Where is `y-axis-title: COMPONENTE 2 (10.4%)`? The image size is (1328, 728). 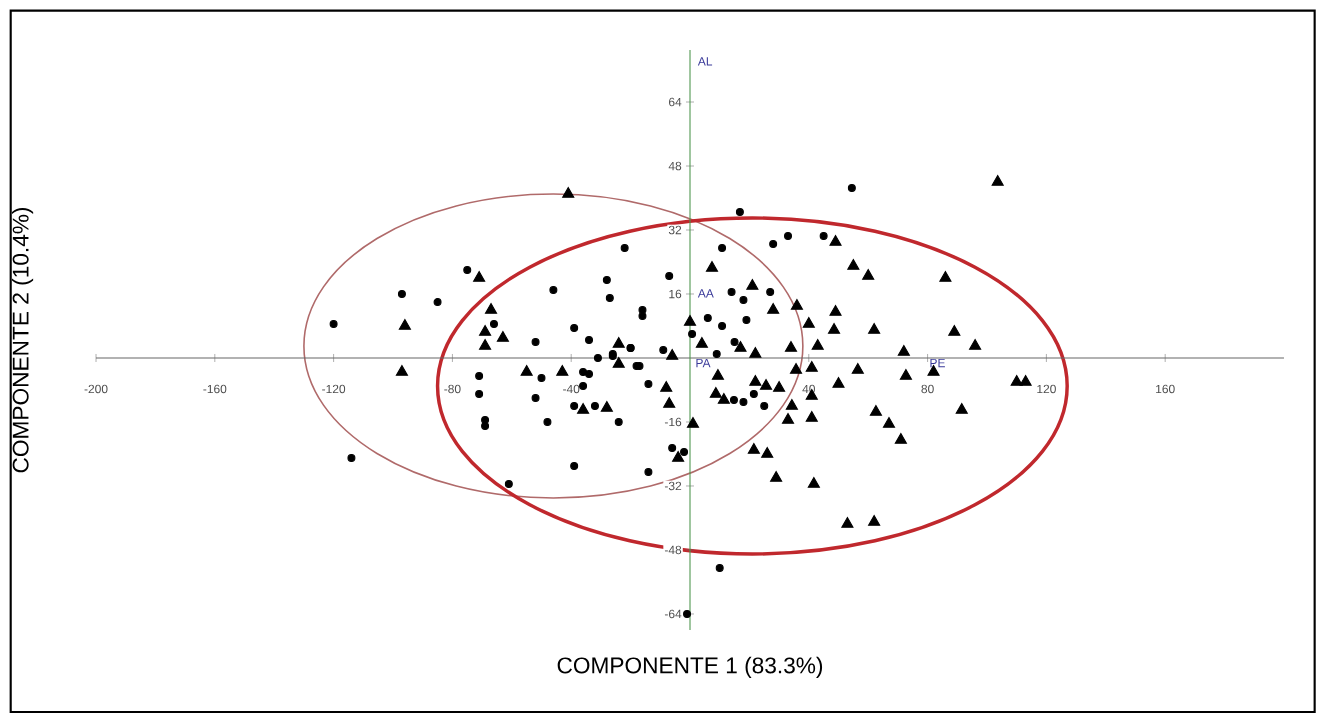
y-axis-title: COMPONENTE 2 (10.4%) is located at coordinates (23, 340).